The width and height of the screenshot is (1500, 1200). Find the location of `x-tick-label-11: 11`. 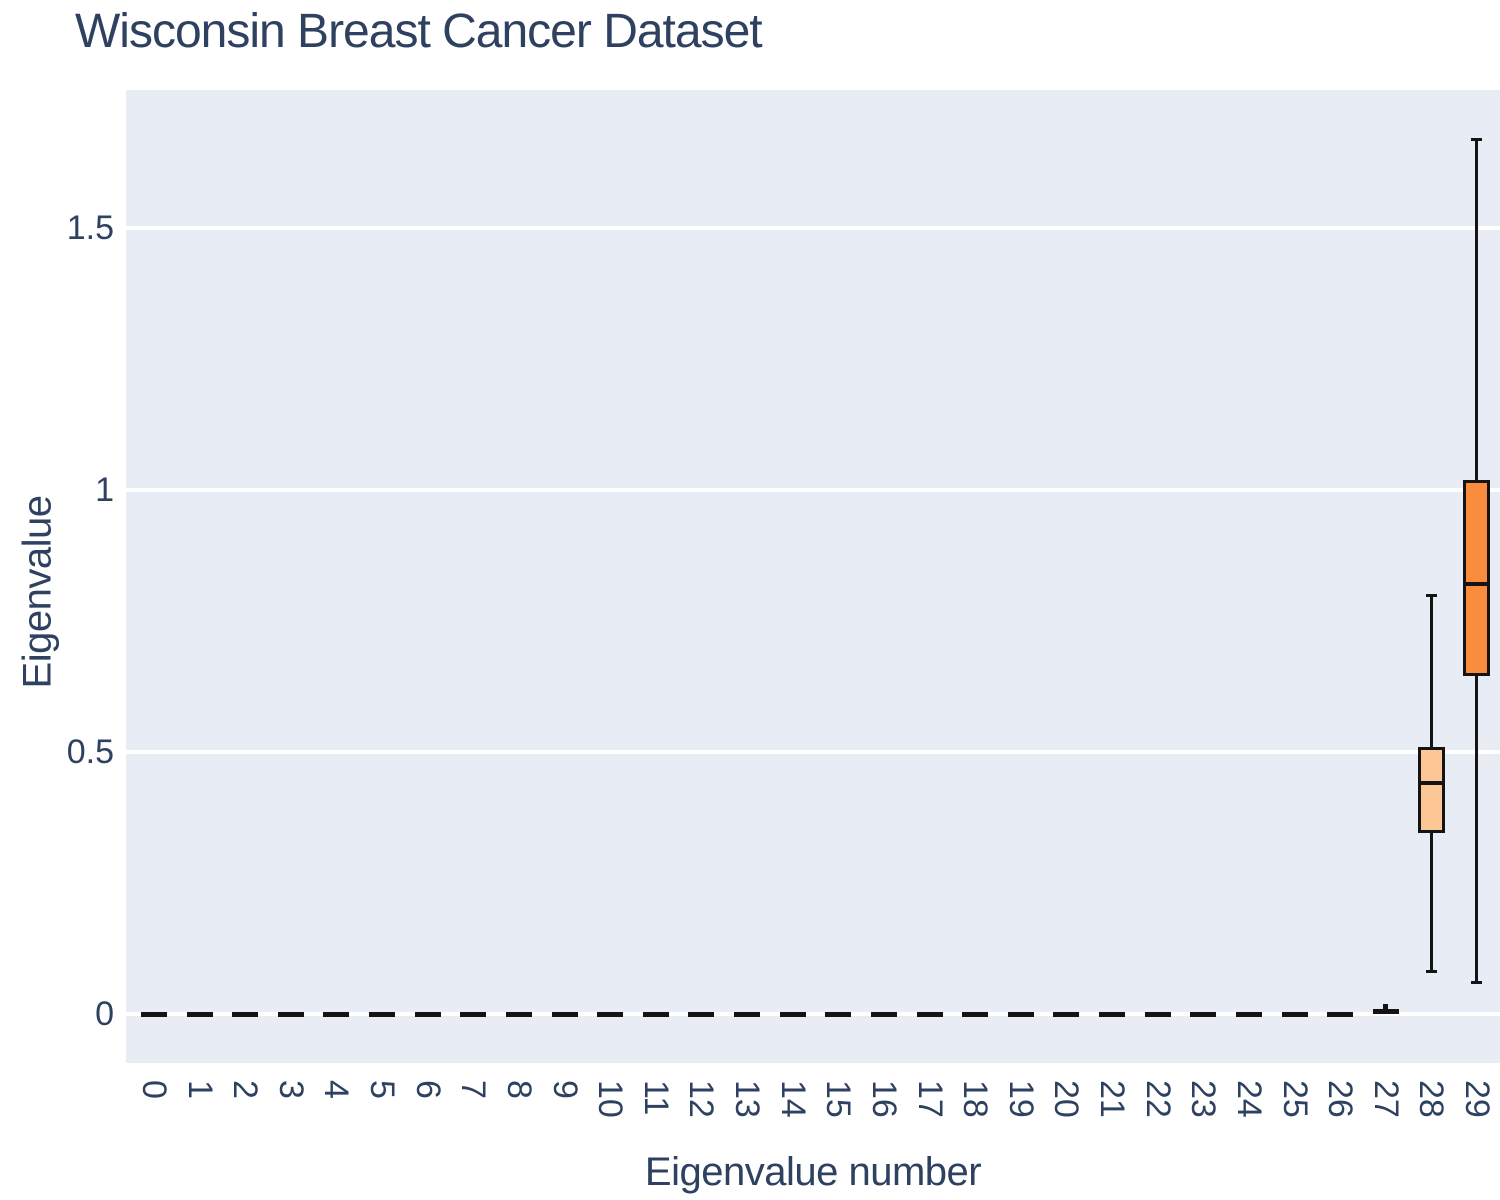

x-tick-label-11: 11 is located at coordinates (655, 1098).